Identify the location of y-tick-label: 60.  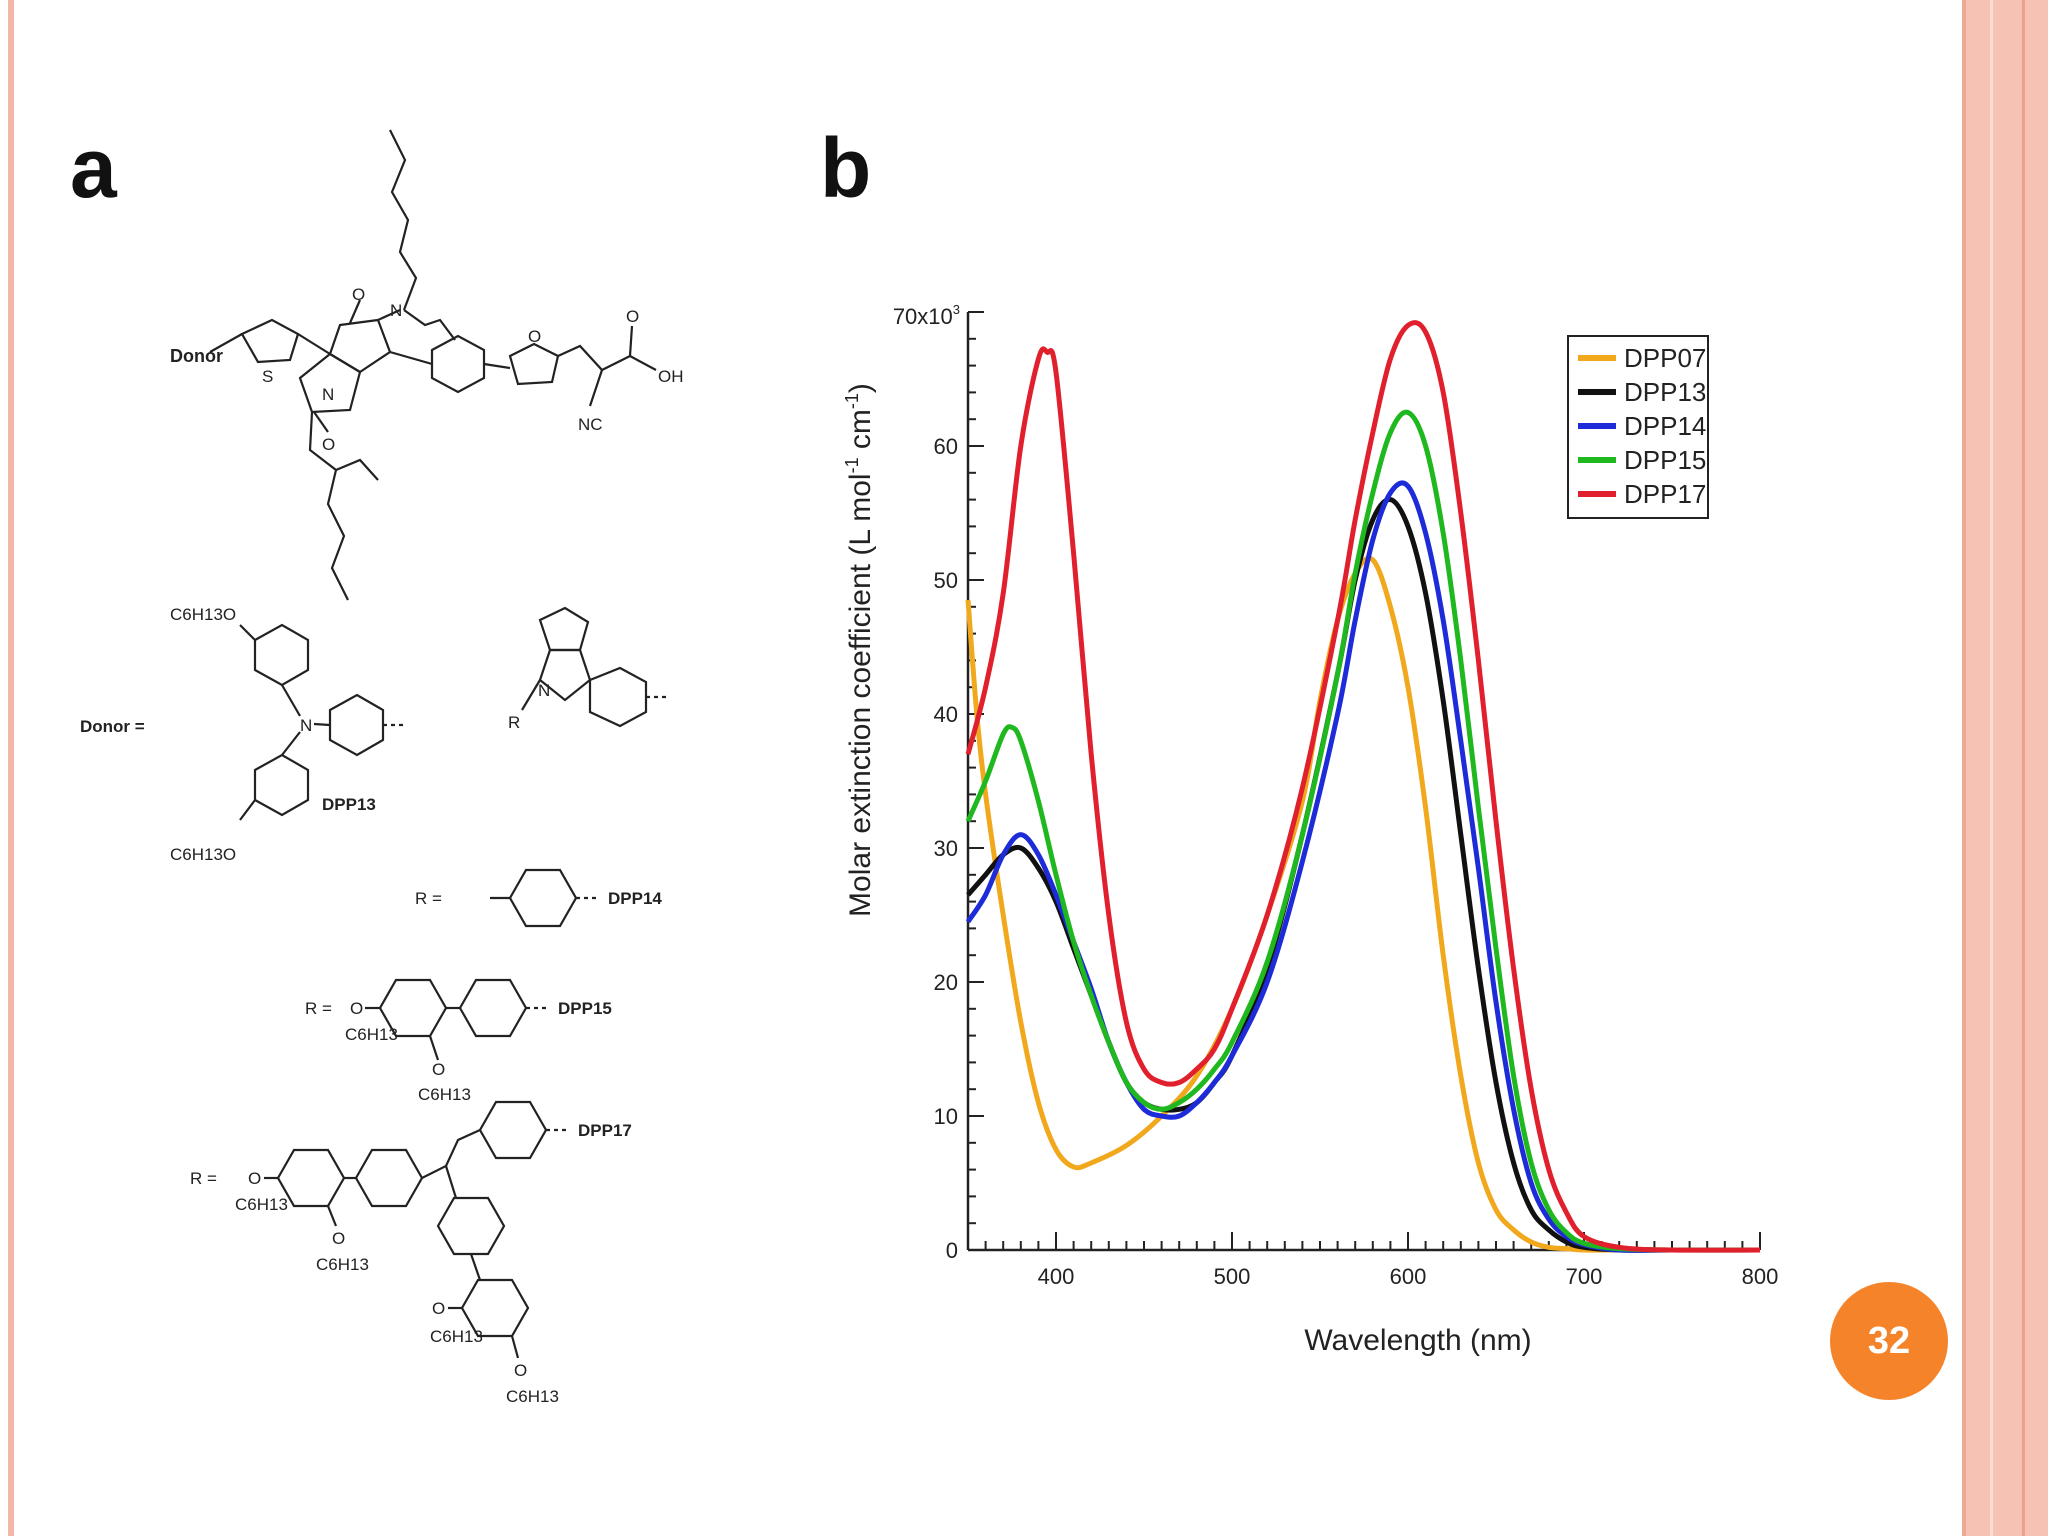
(946, 446).